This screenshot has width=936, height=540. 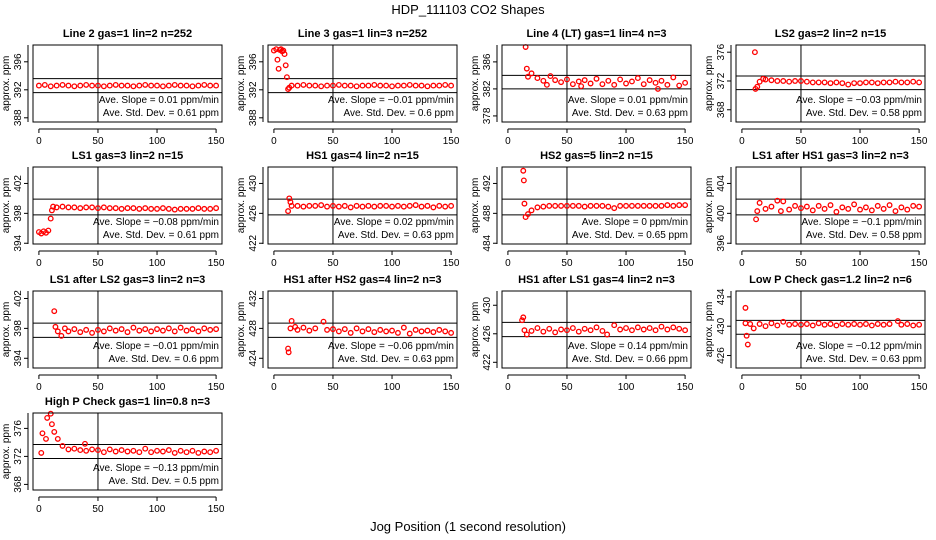 What do you see at coordinates (628, 100) in the screenshot?
I see `slope-annotation: Ave. Slope = 0.01 ppm/min` at bounding box center [628, 100].